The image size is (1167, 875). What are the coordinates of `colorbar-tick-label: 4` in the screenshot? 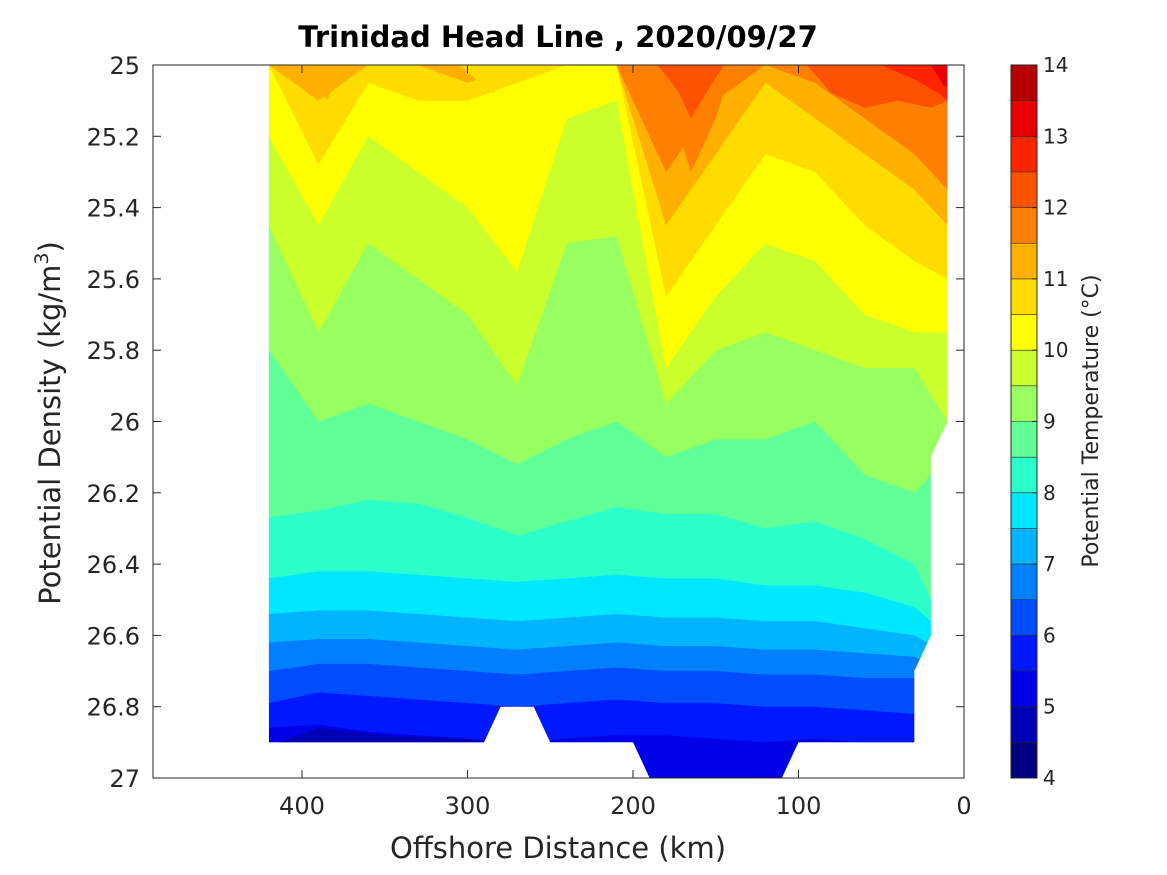 It's located at (1049, 778).